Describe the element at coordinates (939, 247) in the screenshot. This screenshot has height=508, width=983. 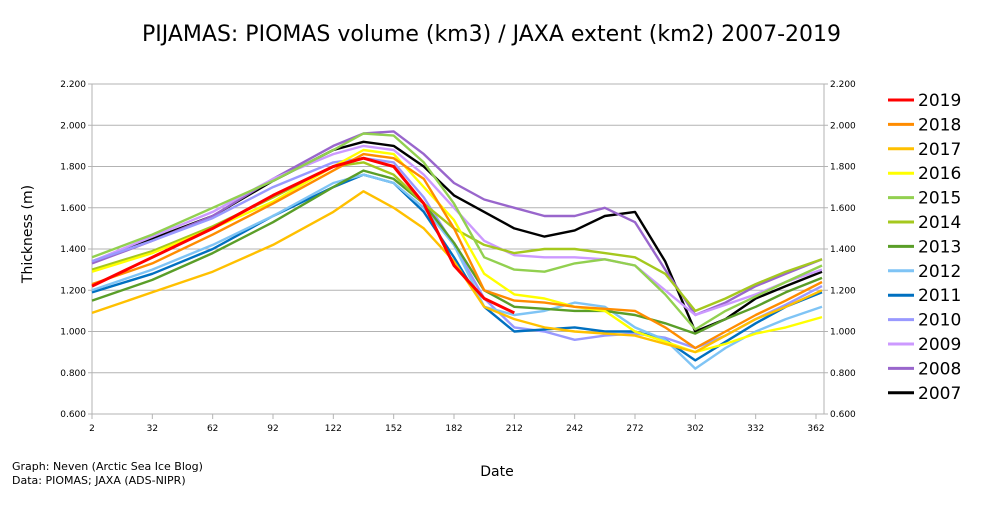
I see `legend-label: 2013` at that location.